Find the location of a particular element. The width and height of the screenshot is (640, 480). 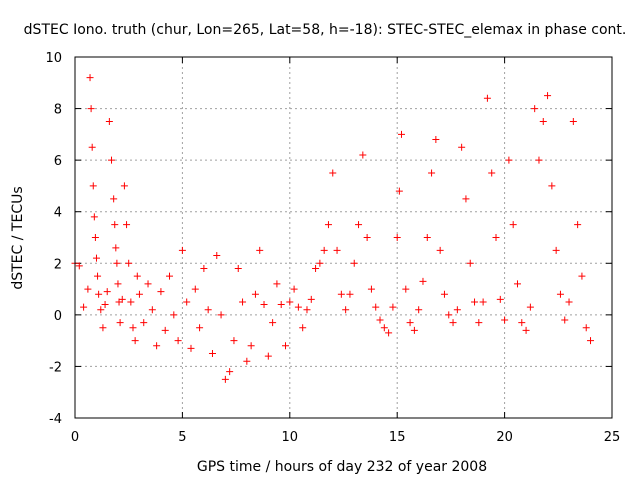

x-tick-label: 15 is located at coordinates (397, 437).